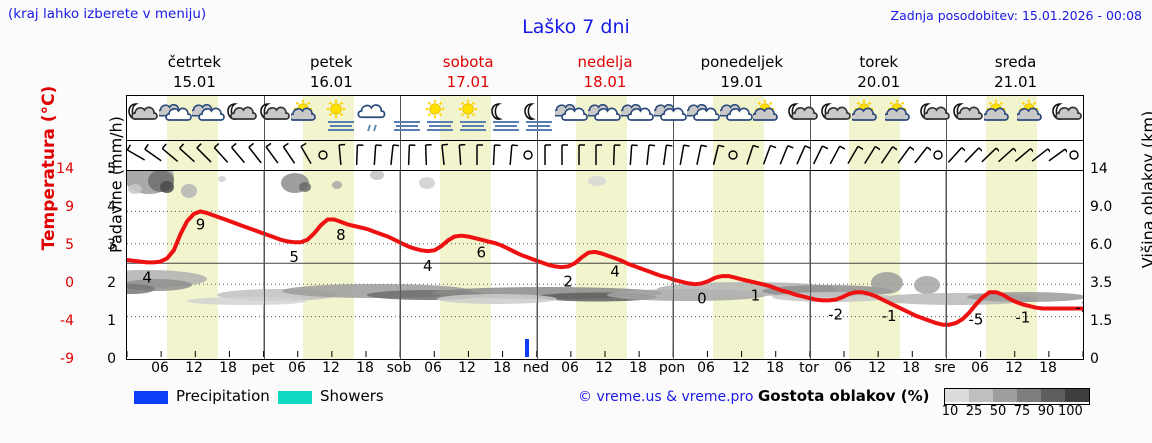  What do you see at coordinates (67, 321) in the screenshot?
I see `temperature-tick: -4` at bounding box center [67, 321].